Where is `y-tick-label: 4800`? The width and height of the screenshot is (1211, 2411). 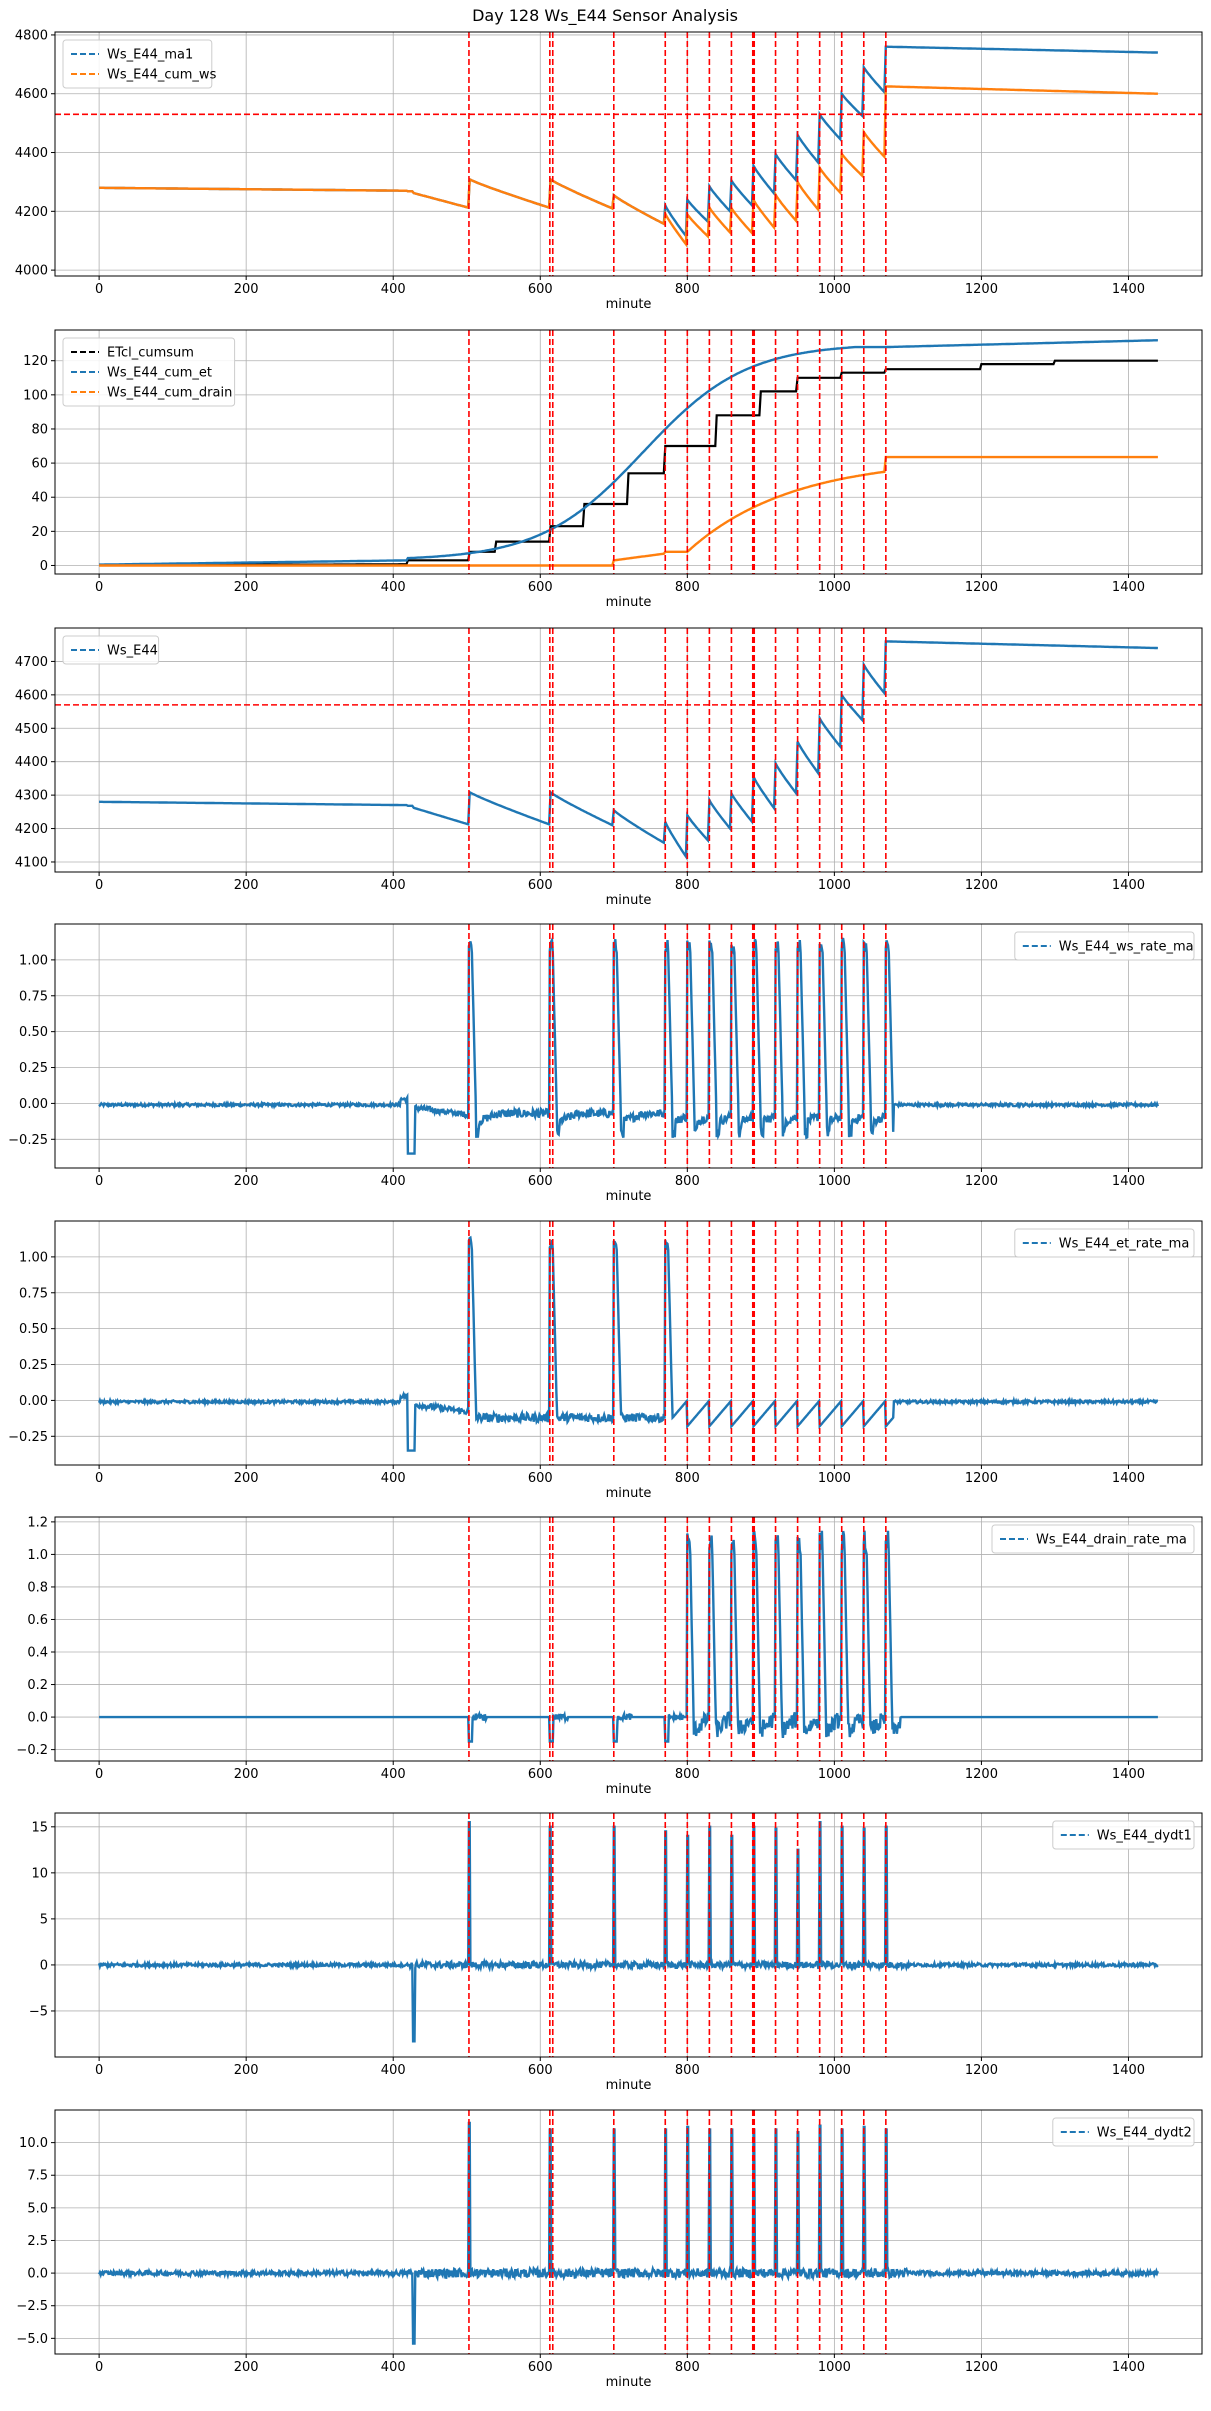 y-tick-label: 4800 is located at coordinates (31, 35).